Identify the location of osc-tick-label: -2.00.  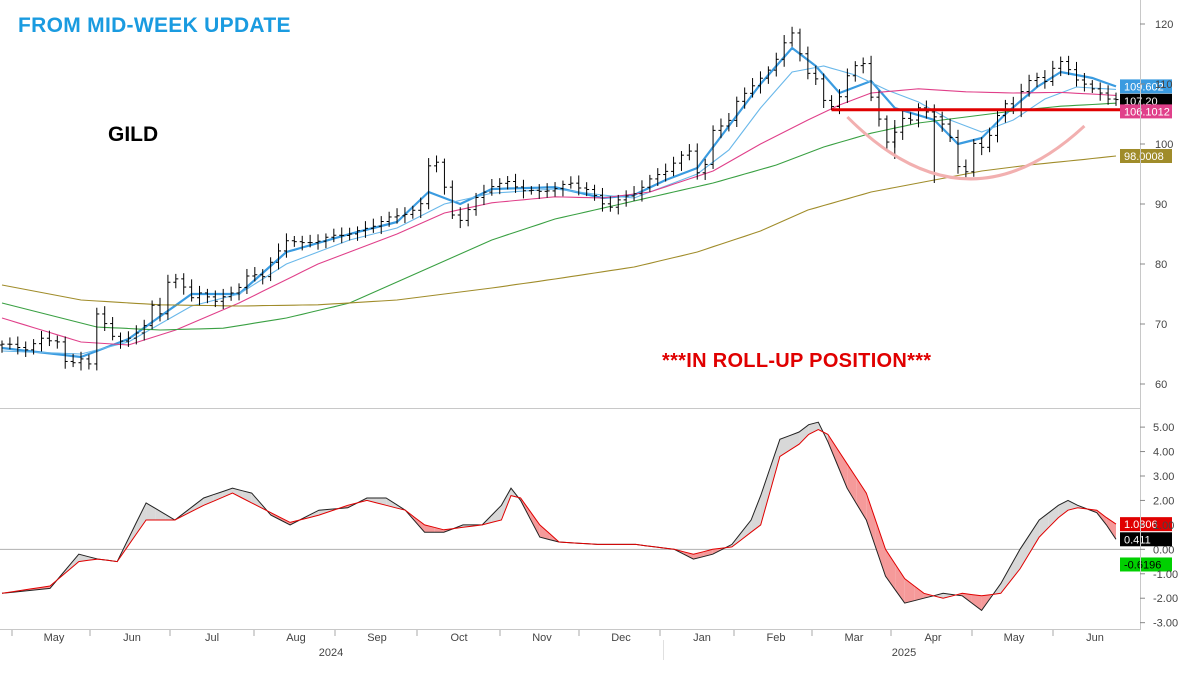
(1165, 599).